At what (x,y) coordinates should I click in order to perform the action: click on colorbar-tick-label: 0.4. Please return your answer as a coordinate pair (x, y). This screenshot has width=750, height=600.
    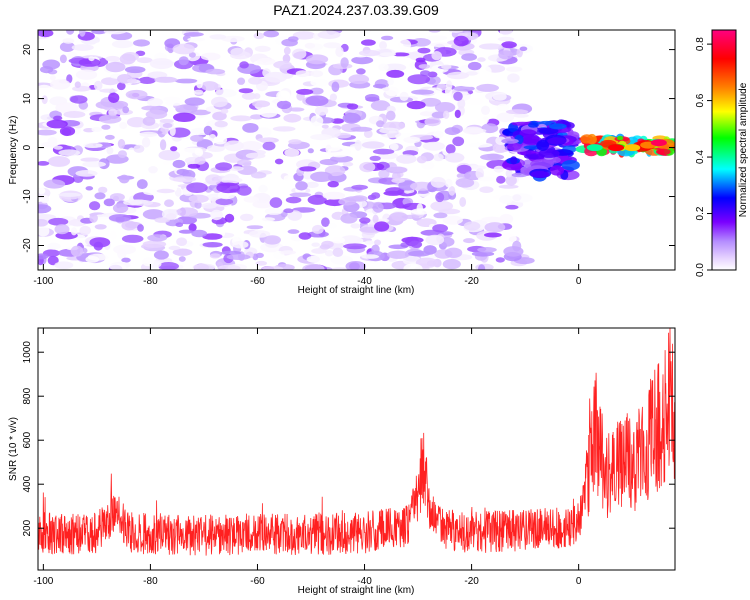
    Looking at the image, I should click on (700, 157).